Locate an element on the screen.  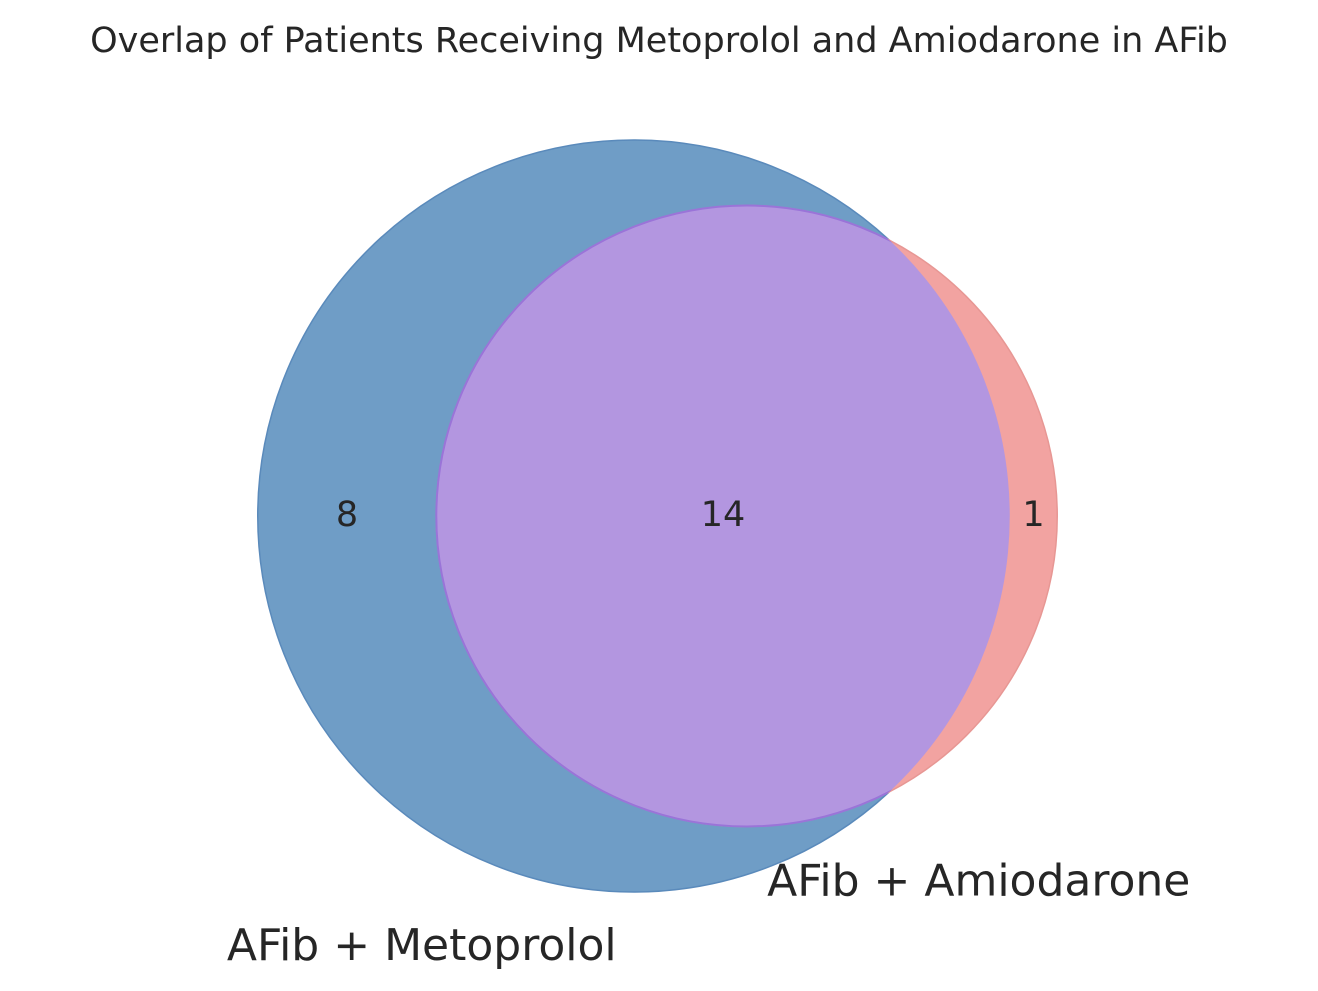
region-label: 8 is located at coordinates (347, 515).